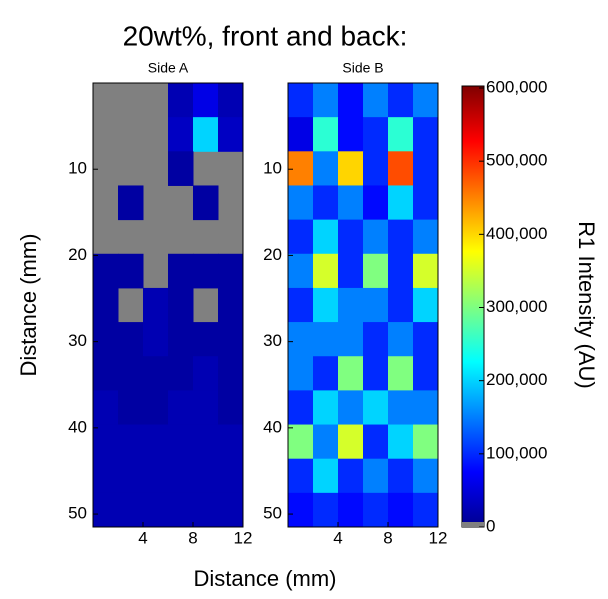  I want to click on colorbar-tick-label: 500,000, so click(516, 160).